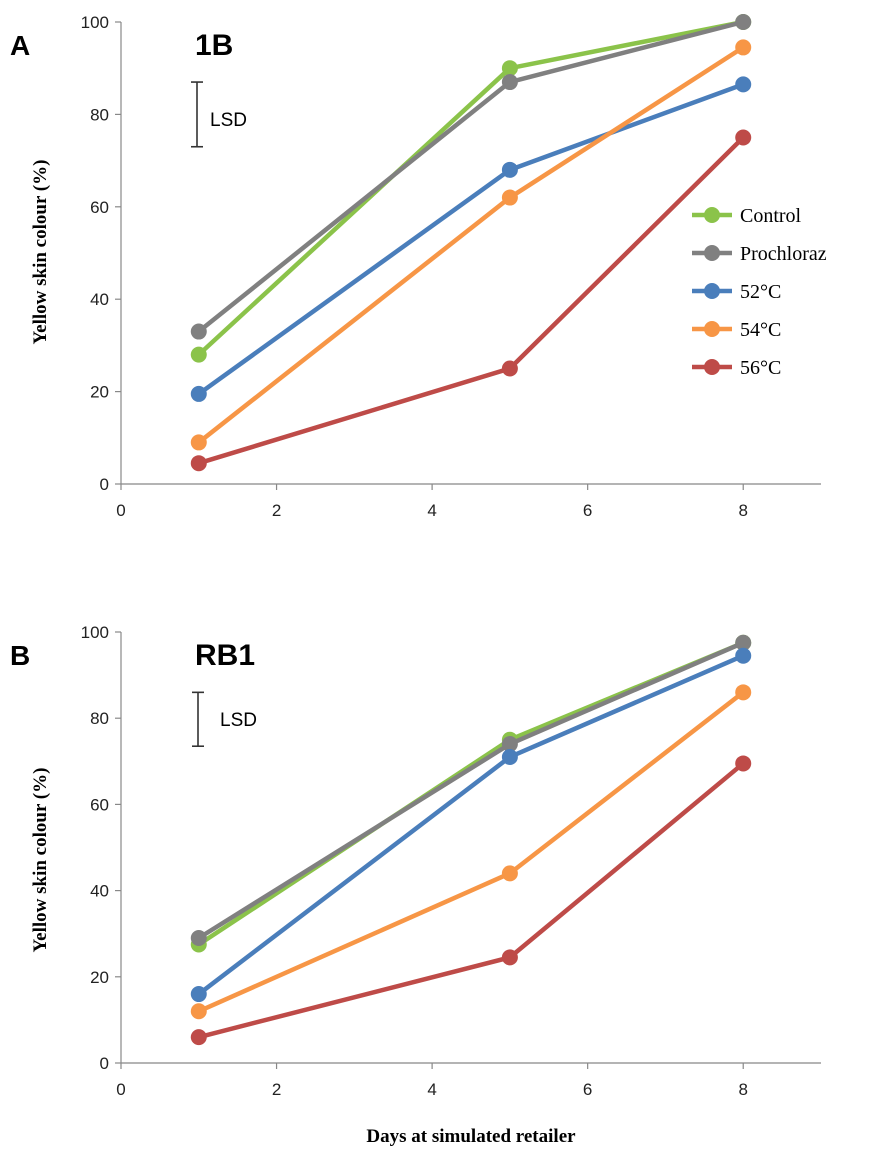 Image resolution: width=890 pixels, height=1150 pixels. Describe the element at coordinates (736, 292) in the screenshot. I see `legend-item: 52°C` at that location.